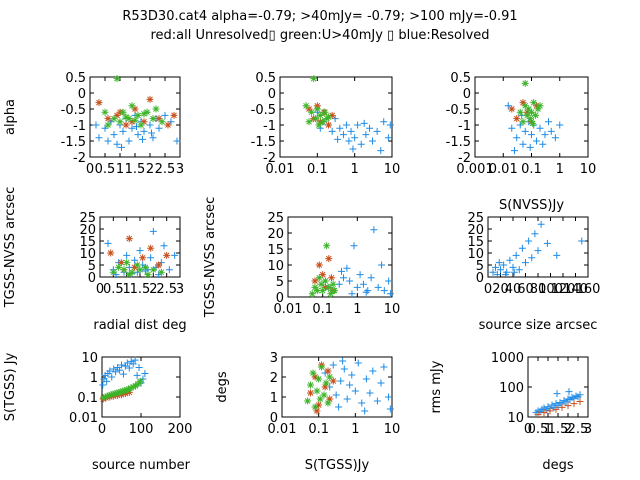  Describe the element at coordinates (10, 117) in the screenshot. I see `y-axis-label: alpha` at that location.